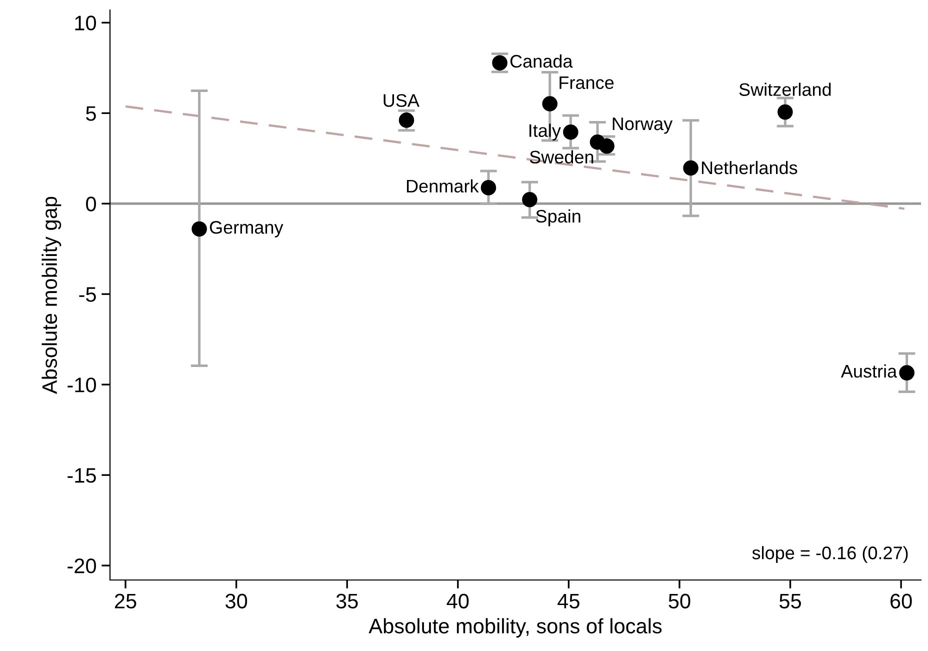 The height and width of the screenshot is (651, 928). I want to click on annotation: Sweden, so click(562, 157).